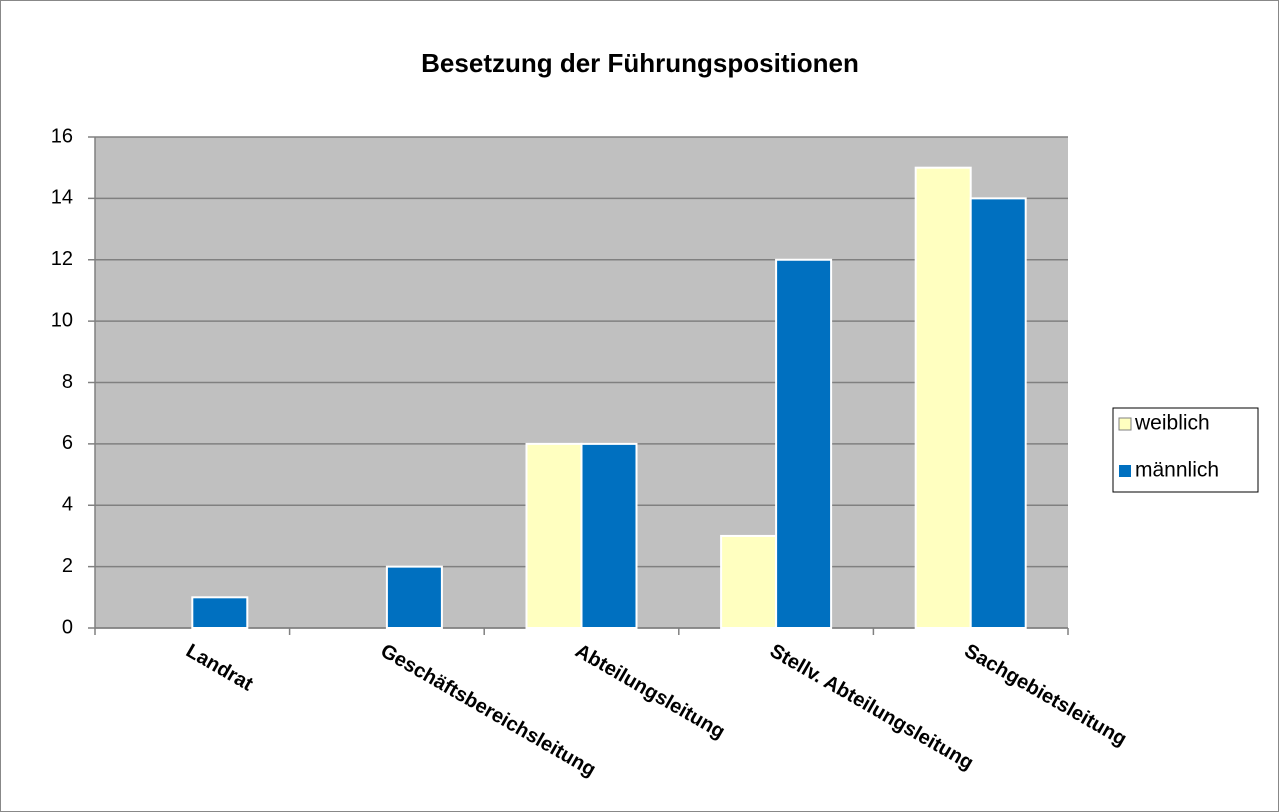 The image size is (1279, 812). What do you see at coordinates (62, 320) in the screenshot?
I see `y-tick-label: 10` at bounding box center [62, 320].